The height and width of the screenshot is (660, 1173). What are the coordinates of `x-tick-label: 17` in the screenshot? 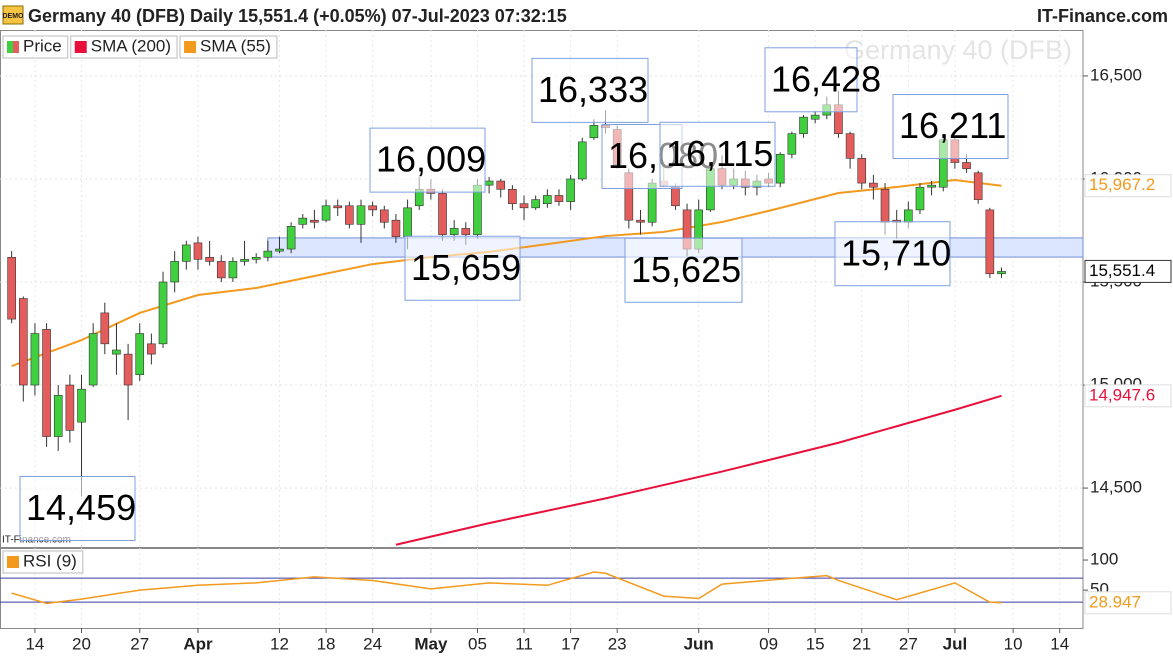 It's located at (570, 643).